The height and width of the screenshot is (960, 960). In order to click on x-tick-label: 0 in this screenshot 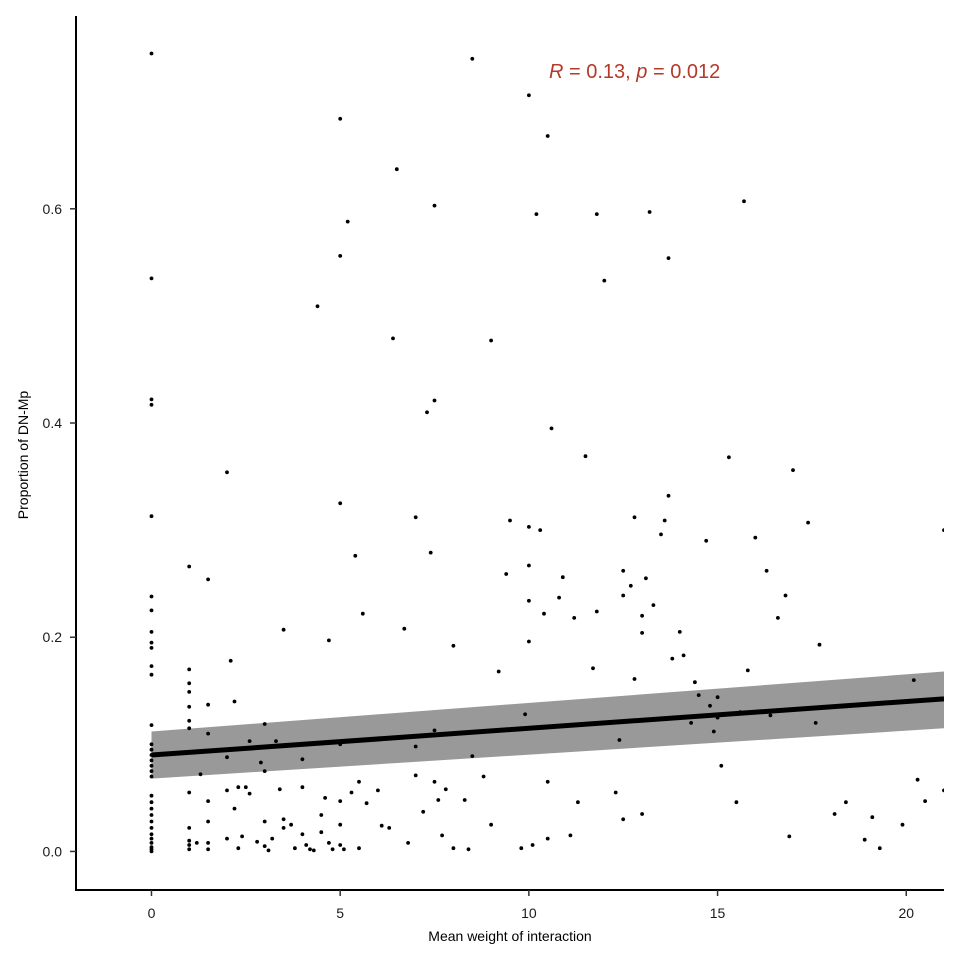, I will do `click(152, 913)`.